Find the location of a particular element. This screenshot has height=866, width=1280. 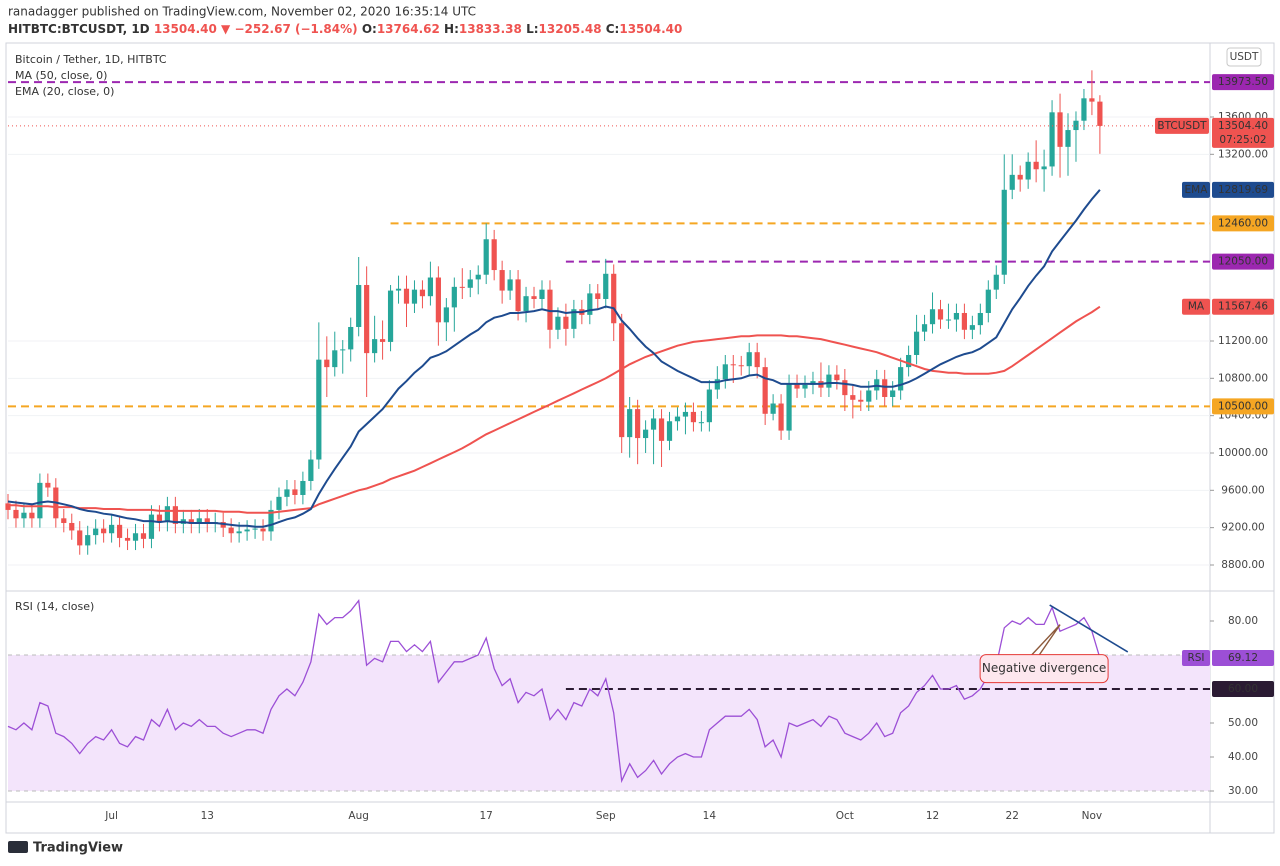

logo-icon is located at coordinates (18, 847).